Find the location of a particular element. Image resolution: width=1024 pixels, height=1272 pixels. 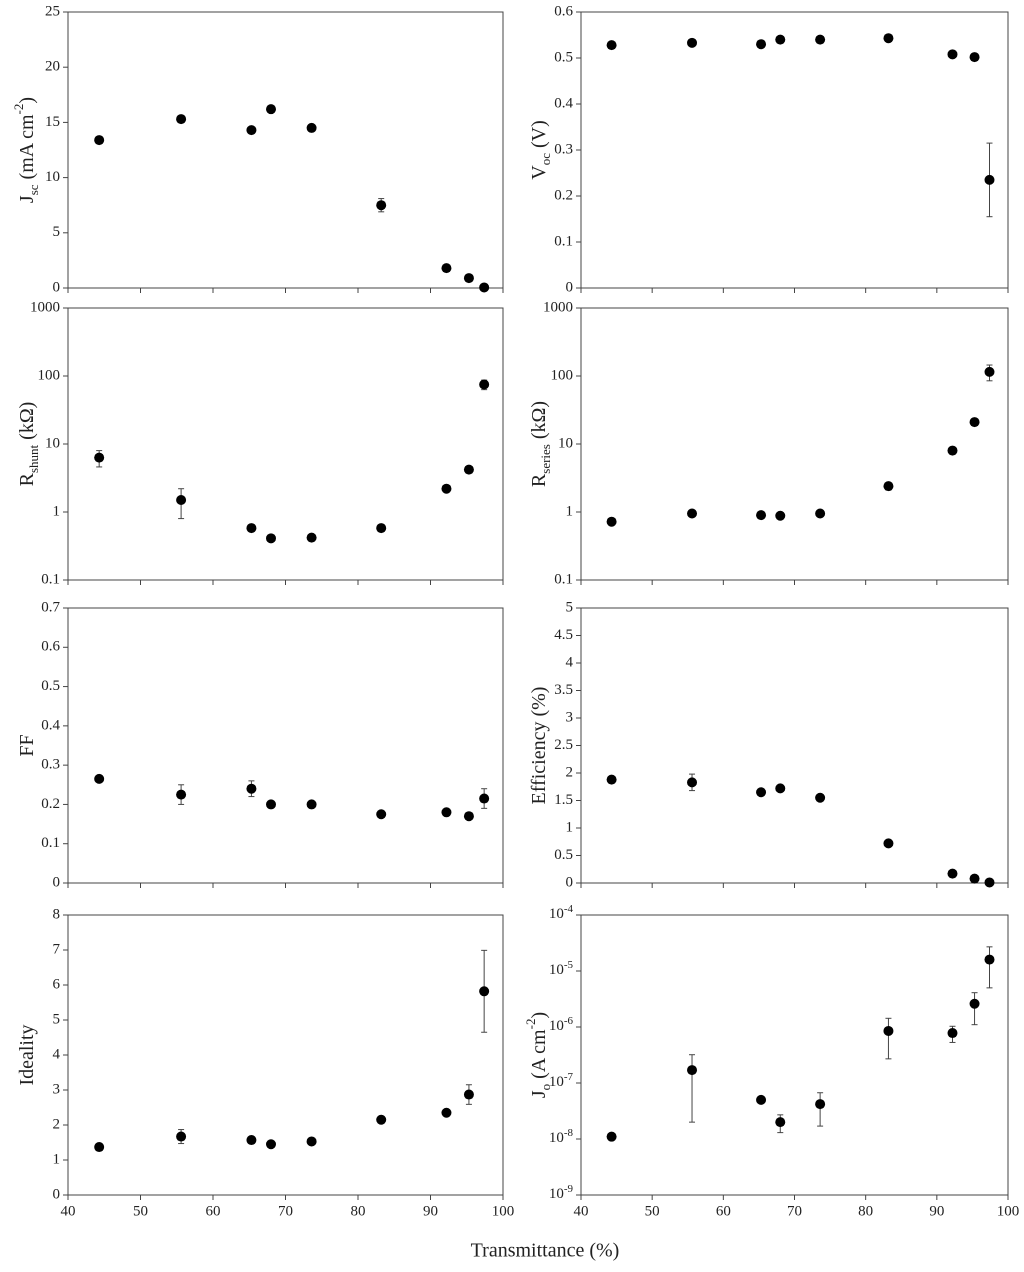

y-tick-label: 2.5 is located at coordinates (563, 745).